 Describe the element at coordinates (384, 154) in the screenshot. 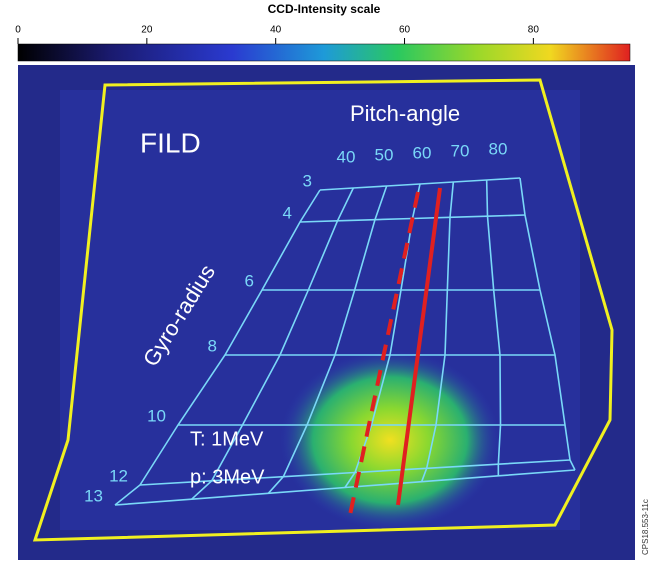

I see `pitch-label: 50` at that location.